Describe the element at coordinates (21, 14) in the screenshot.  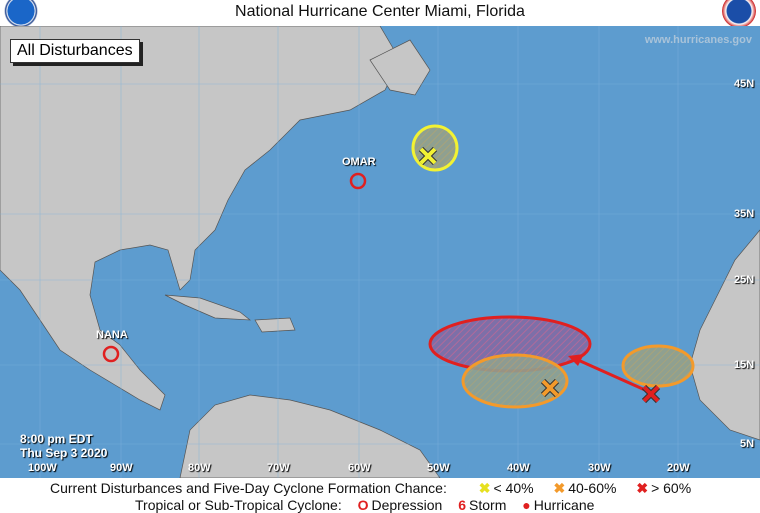
I see `noaa-logo` at that location.